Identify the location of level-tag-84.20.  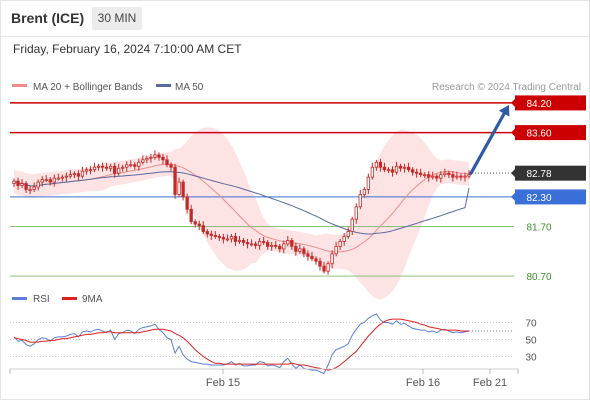
(550, 103).